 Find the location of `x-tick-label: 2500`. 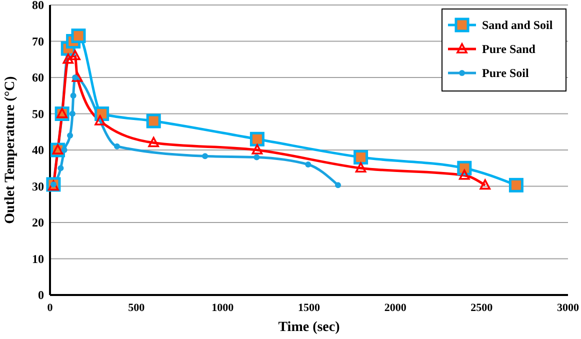

x-tick-label: 2500 is located at coordinates (482, 308).